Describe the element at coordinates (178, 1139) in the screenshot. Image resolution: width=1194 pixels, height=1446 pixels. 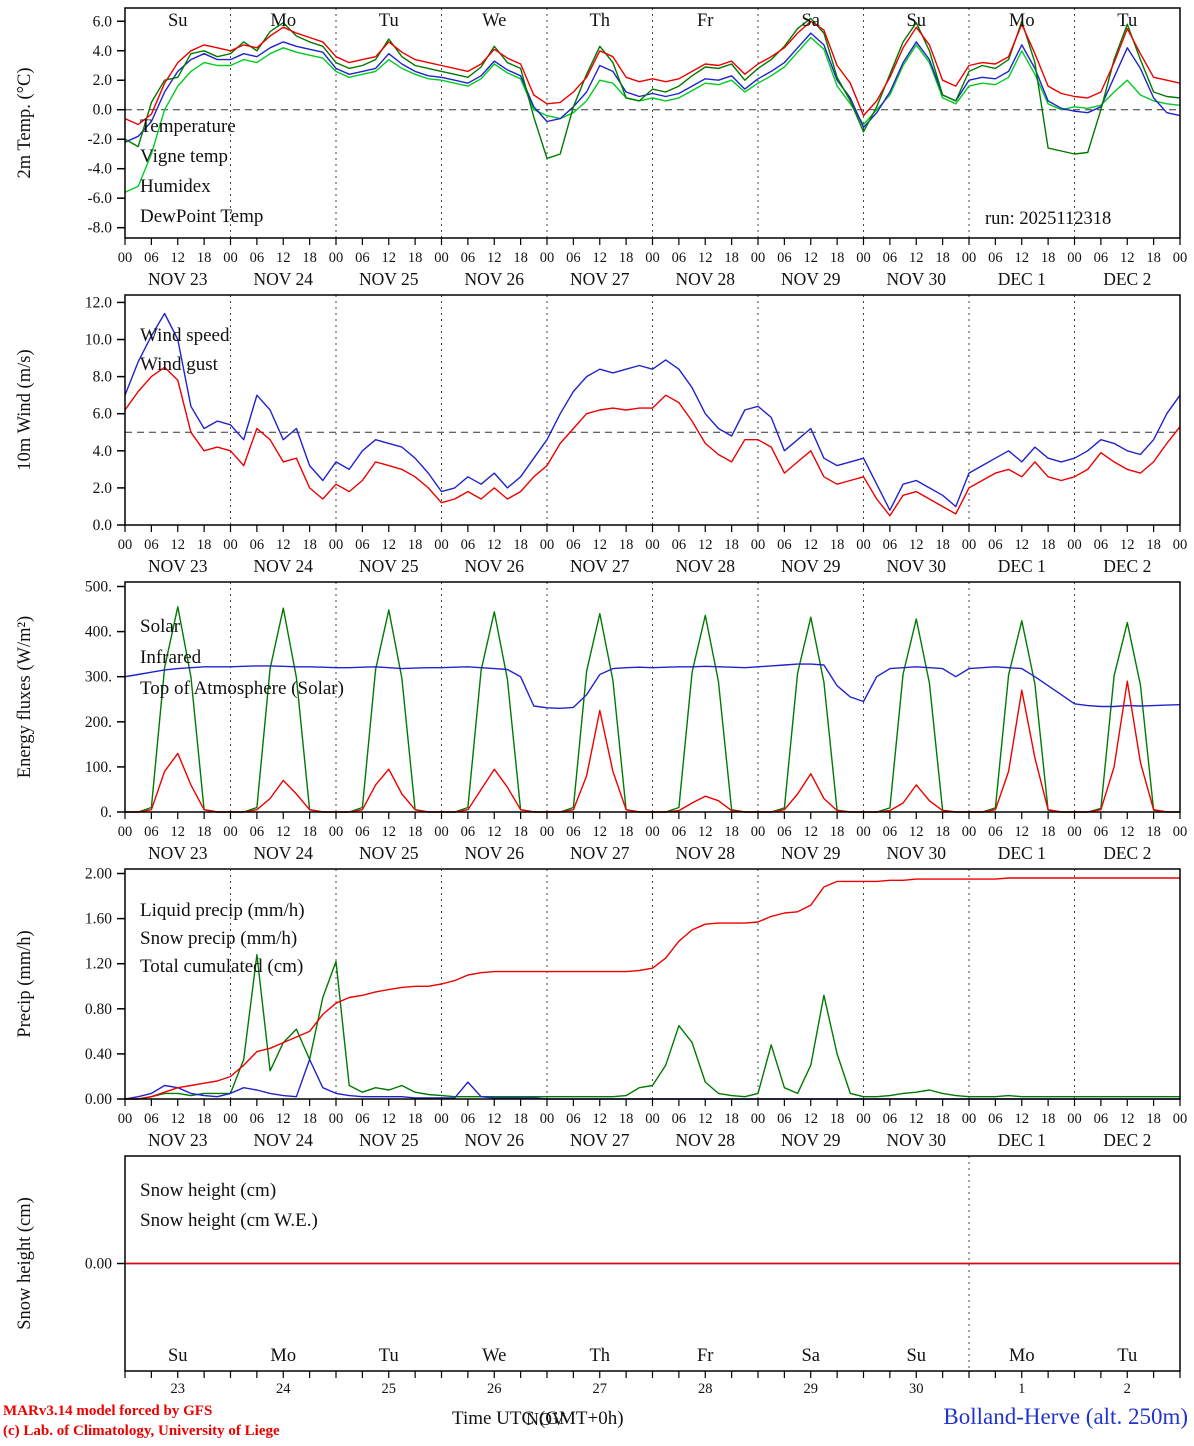
I see `svg-text: NOV 23` at that location.